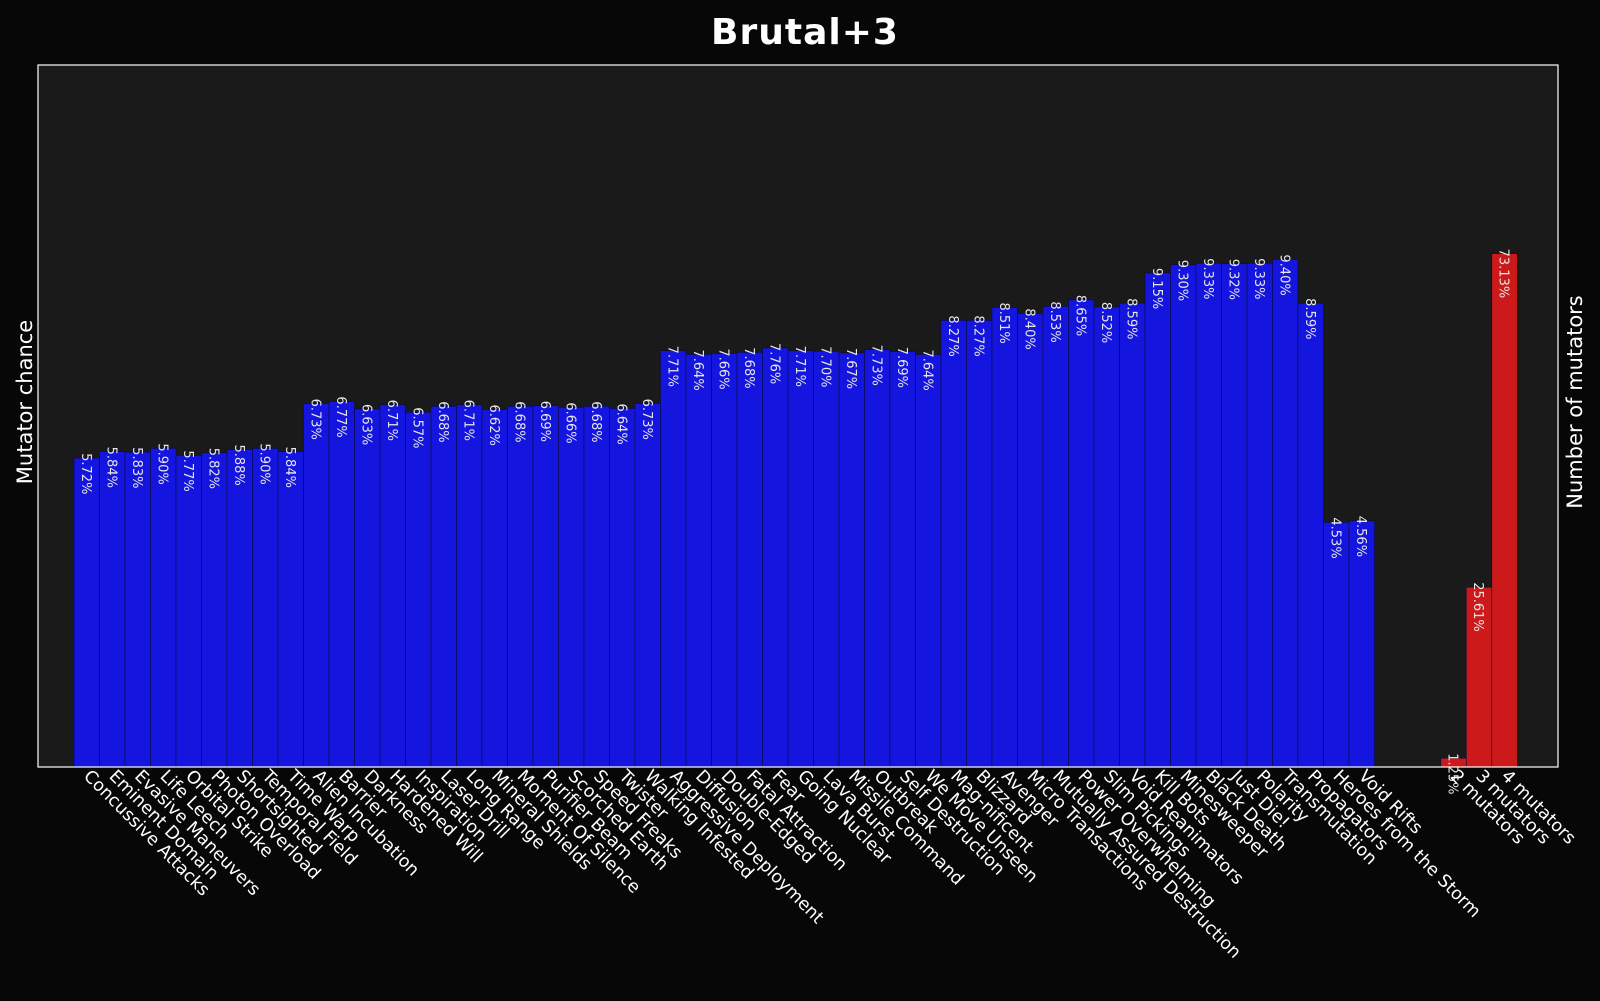 The width and height of the screenshot is (1600, 1001). What do you see at coordinates (1310, 535) in the screenshot?
I see `bar-propagators` at bounding box center [1310, 535].